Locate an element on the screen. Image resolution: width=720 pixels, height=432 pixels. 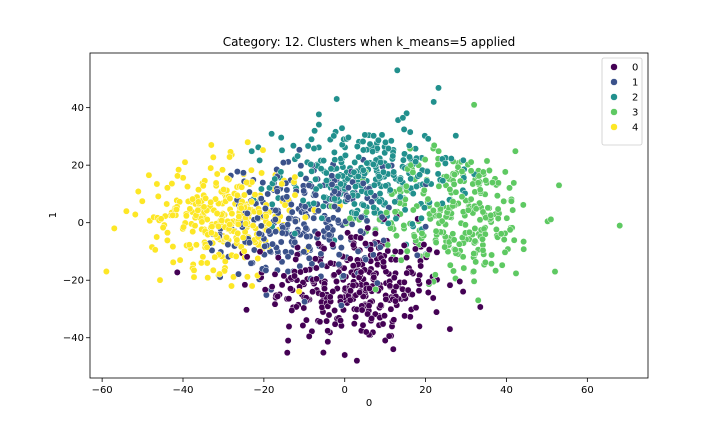
y-tick-label: 0 is located at coordinates (81, 223).